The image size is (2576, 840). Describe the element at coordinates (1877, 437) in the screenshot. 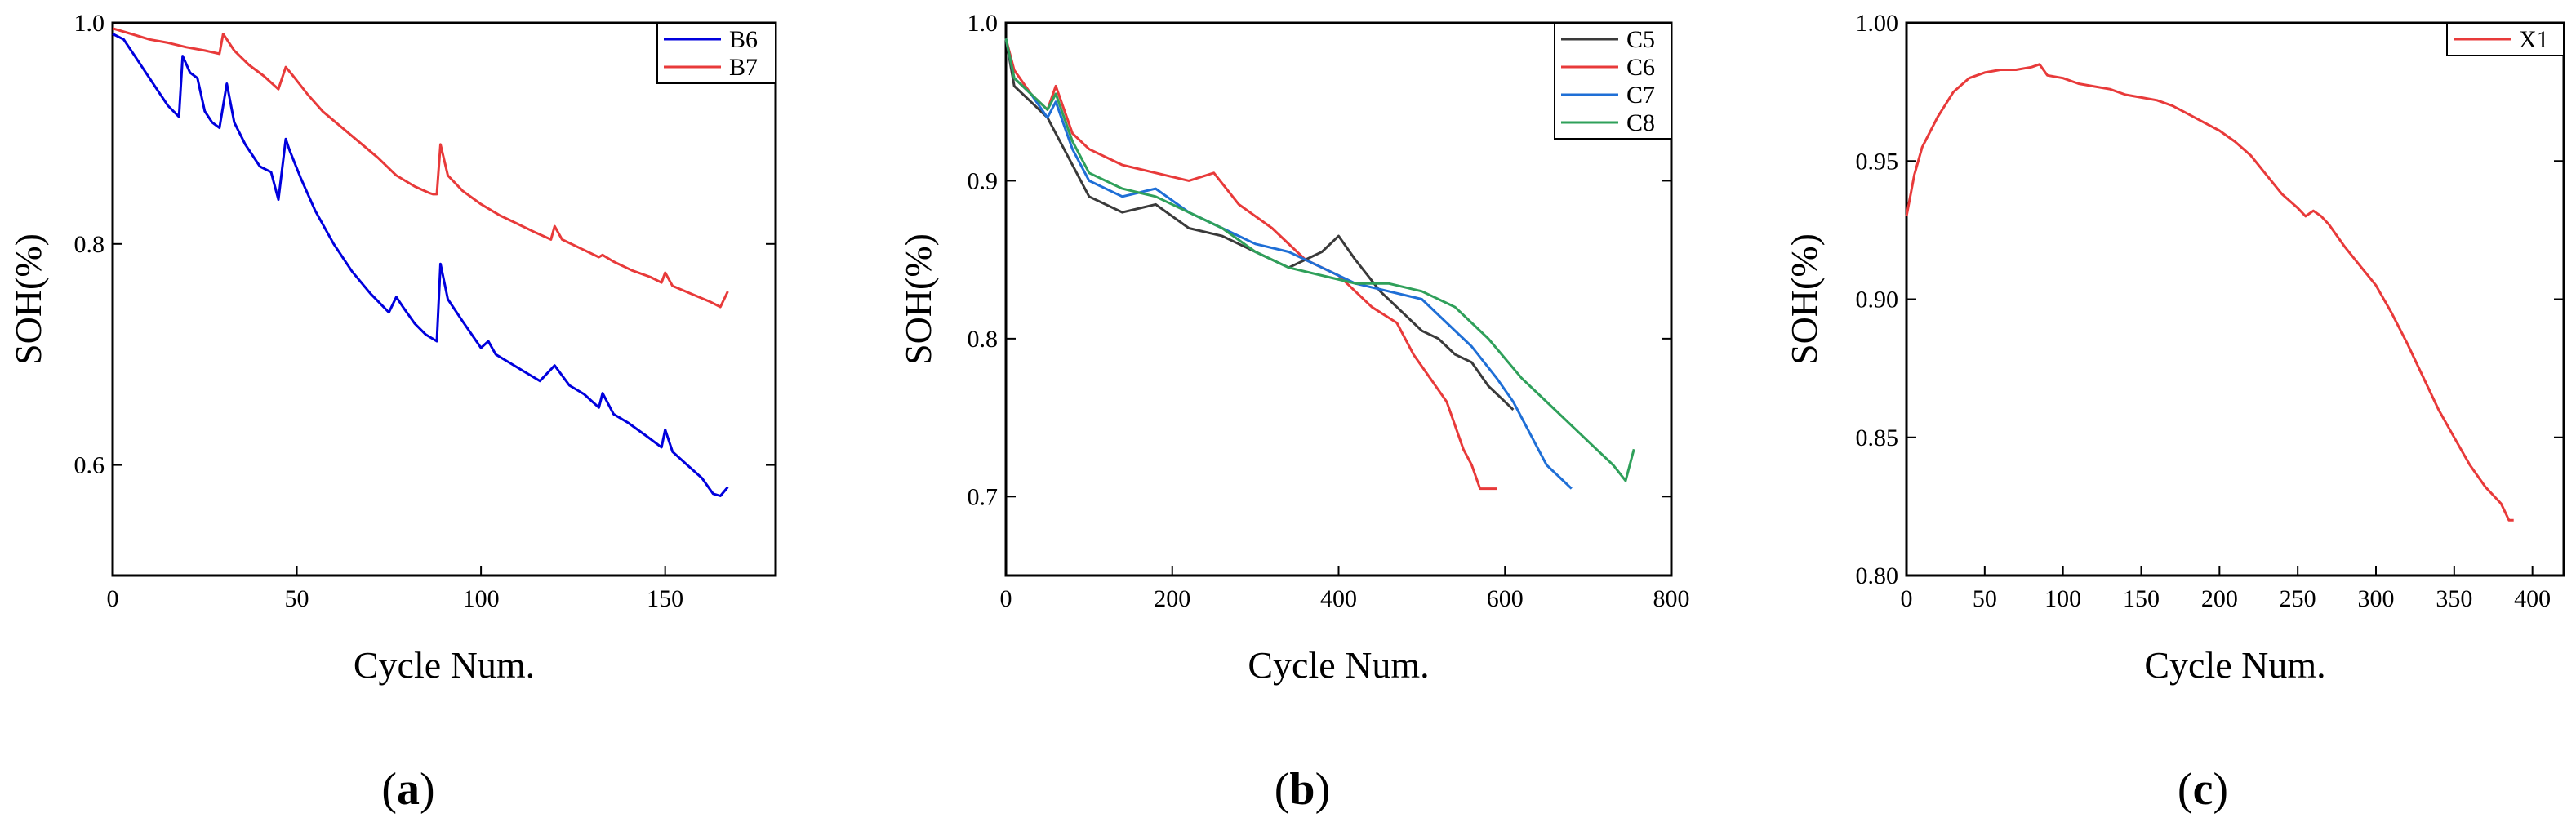

I see `y-tick-label: 0.85` at that location.